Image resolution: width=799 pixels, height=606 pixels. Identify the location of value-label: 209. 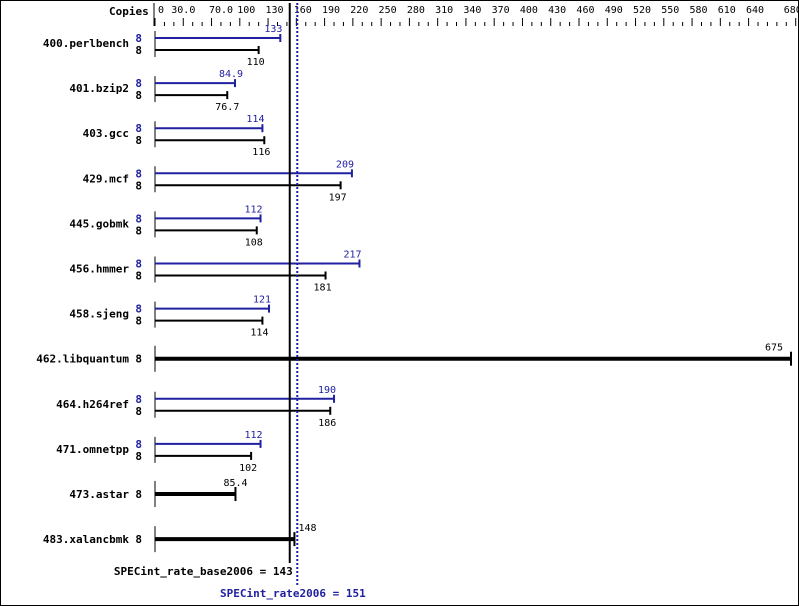
(345, 164).